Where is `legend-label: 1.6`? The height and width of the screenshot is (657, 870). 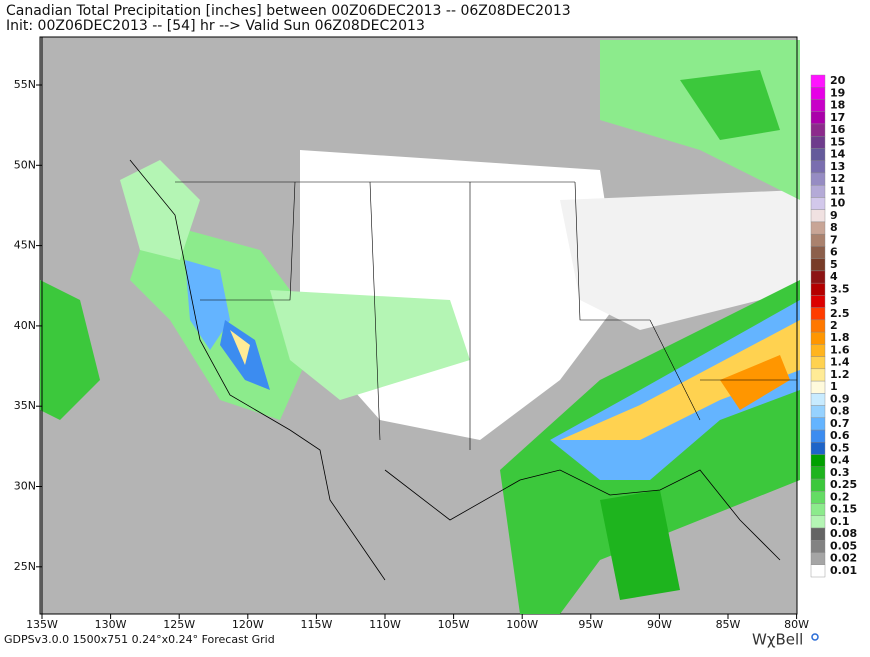 legend-label: 1.6 is located at coordinates (840, 349).